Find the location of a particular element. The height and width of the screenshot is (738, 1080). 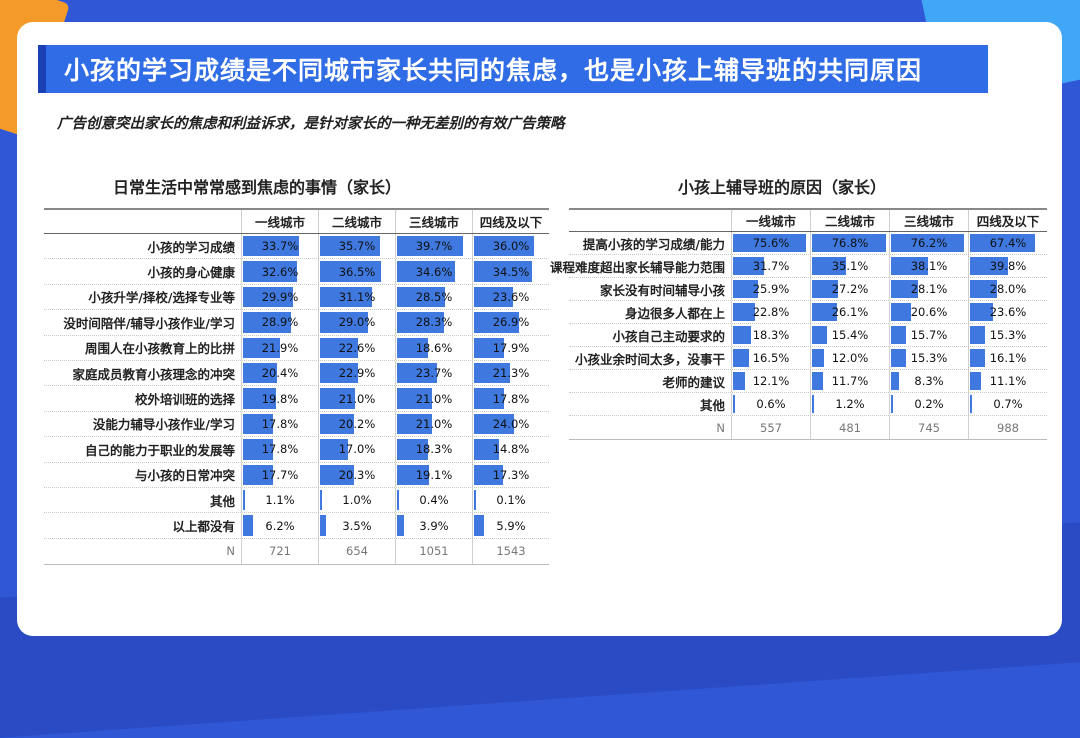

table-row: 小孩升学/择校/选择专业等 29.9% 31.1% 28.5% 23.6% is located at coordinates (296, 297).